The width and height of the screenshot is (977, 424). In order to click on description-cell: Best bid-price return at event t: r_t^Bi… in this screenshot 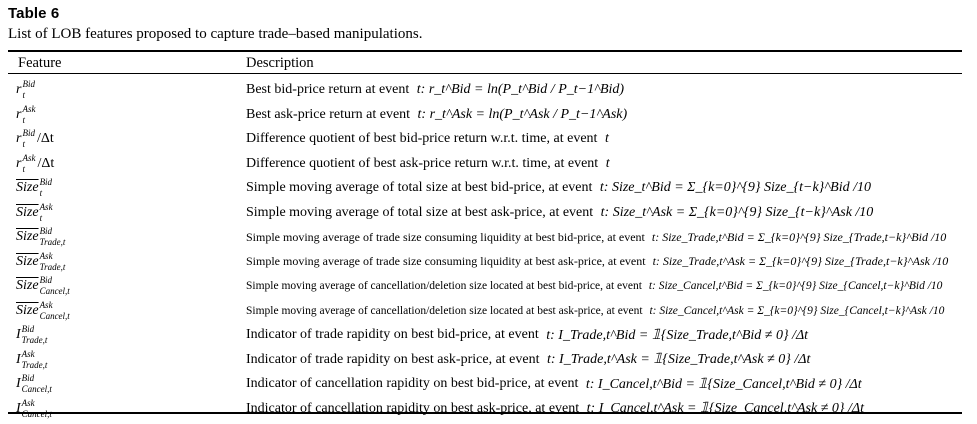, I will do `click(435, 90)`.